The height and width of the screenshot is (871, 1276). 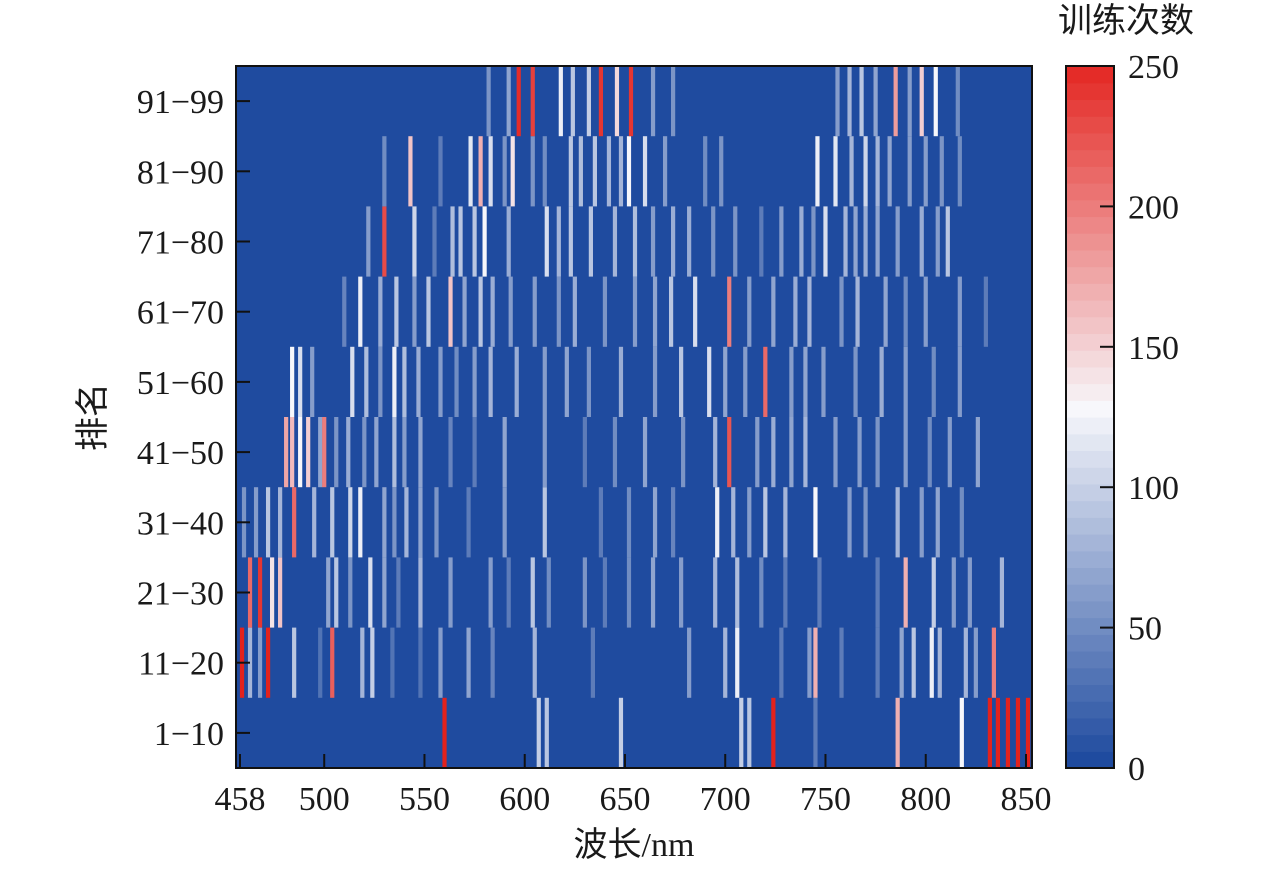 I want to click on y-tick-label: 71−80, so click(x=180, y=243).